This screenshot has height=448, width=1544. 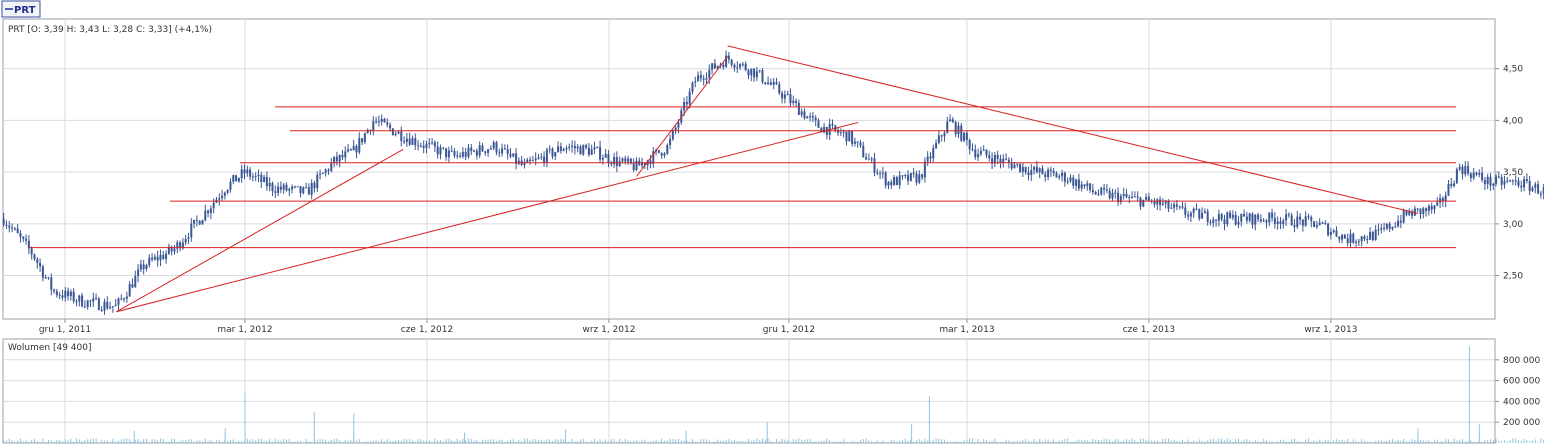 I want to click on price-tick-label: 4,50, so click(x=1513, y=70).